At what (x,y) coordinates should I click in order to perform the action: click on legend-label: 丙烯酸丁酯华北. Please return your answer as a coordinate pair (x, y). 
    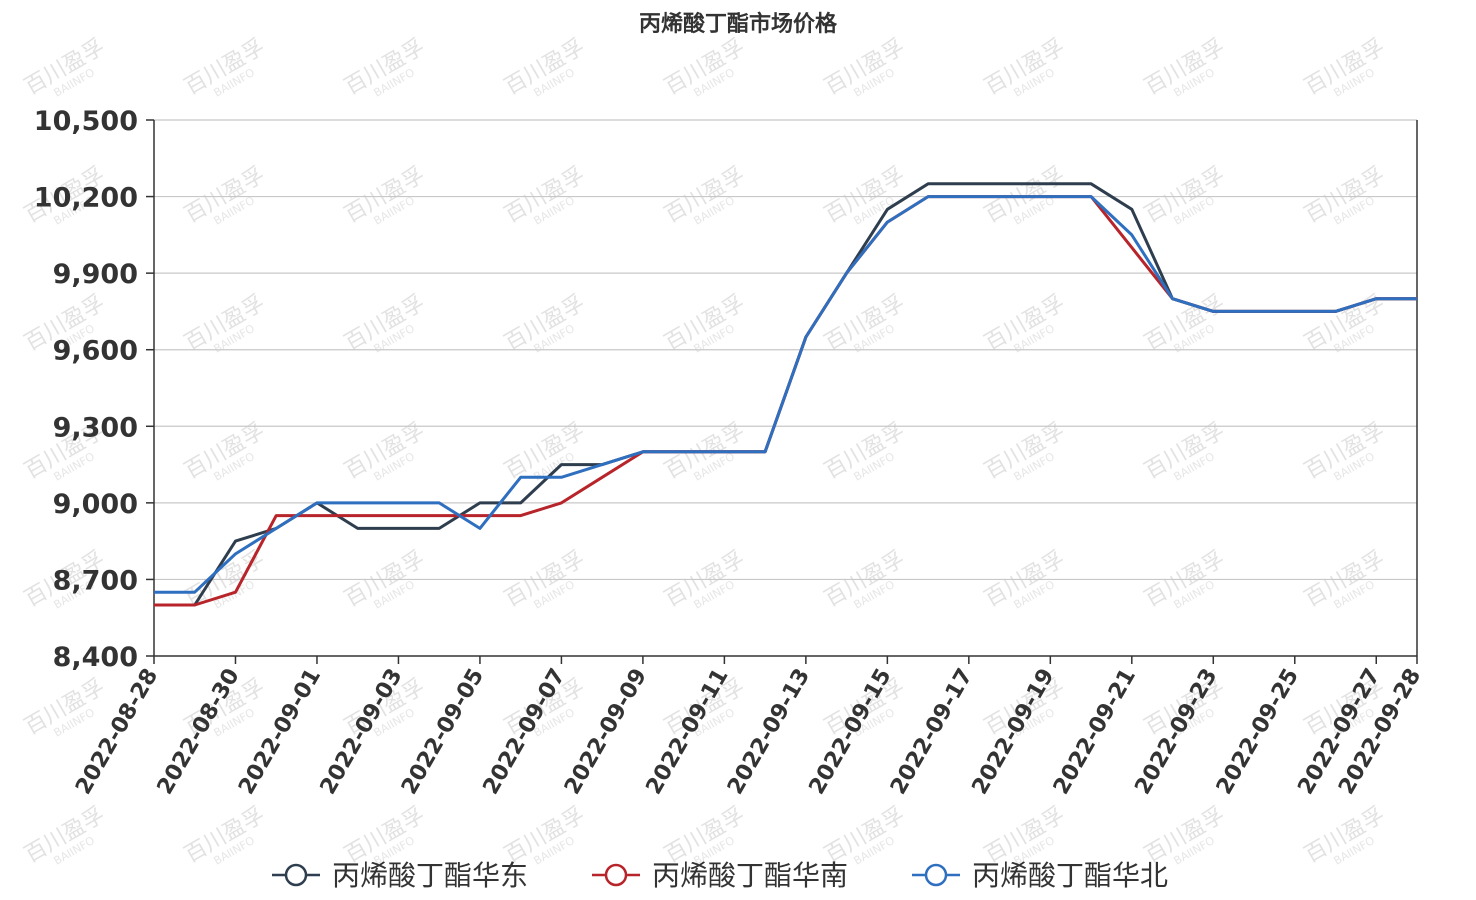
    Looking at the image, I should click on (1070, 875).